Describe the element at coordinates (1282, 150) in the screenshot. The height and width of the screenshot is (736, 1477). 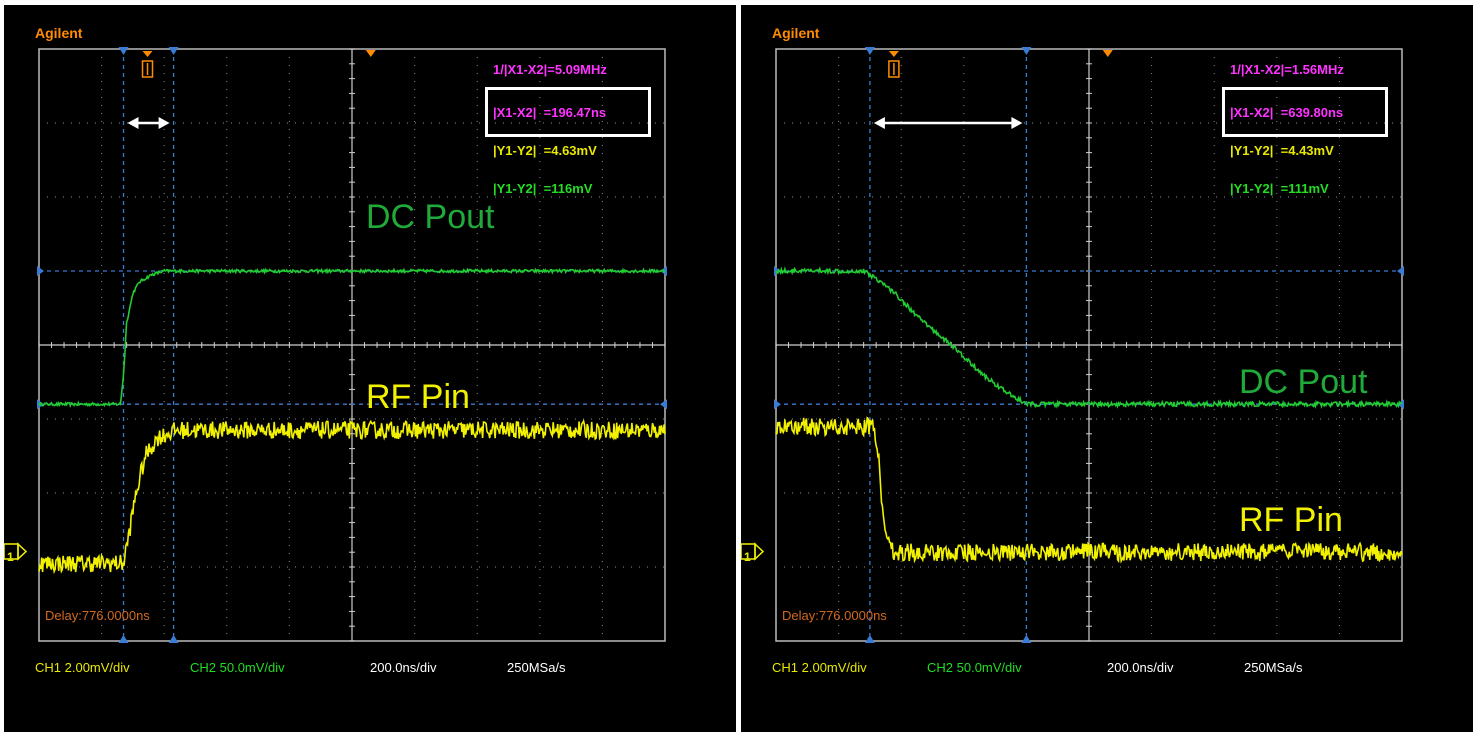
I see `readout-ch1-delta: |Y1-Y2| =4.43mV` at that location.